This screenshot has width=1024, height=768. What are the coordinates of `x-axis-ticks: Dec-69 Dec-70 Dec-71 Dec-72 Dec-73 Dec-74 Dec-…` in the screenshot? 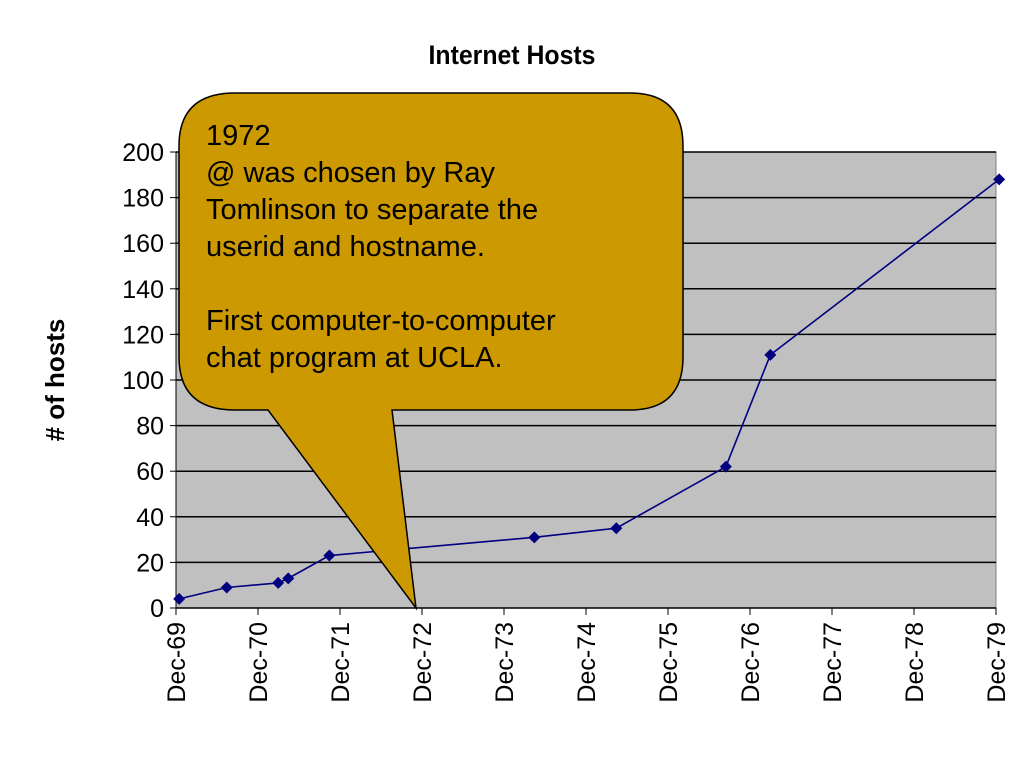 It's located at (587, 655).